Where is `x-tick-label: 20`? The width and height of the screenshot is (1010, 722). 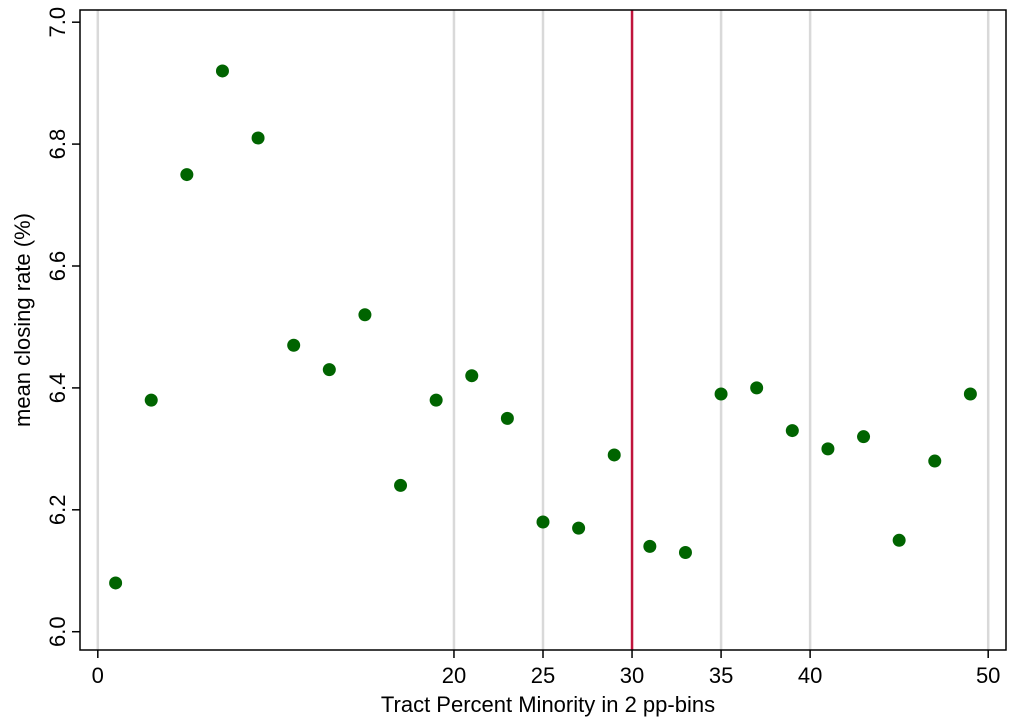 x-tick-label: 20 is located at coordinates (454, 675).